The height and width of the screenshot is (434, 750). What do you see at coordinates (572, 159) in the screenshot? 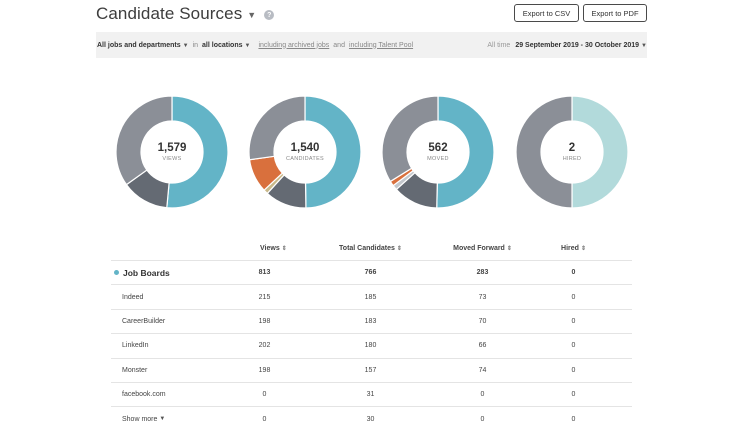
I see `donut-label: HIRED` at bounding box center [572, 159].